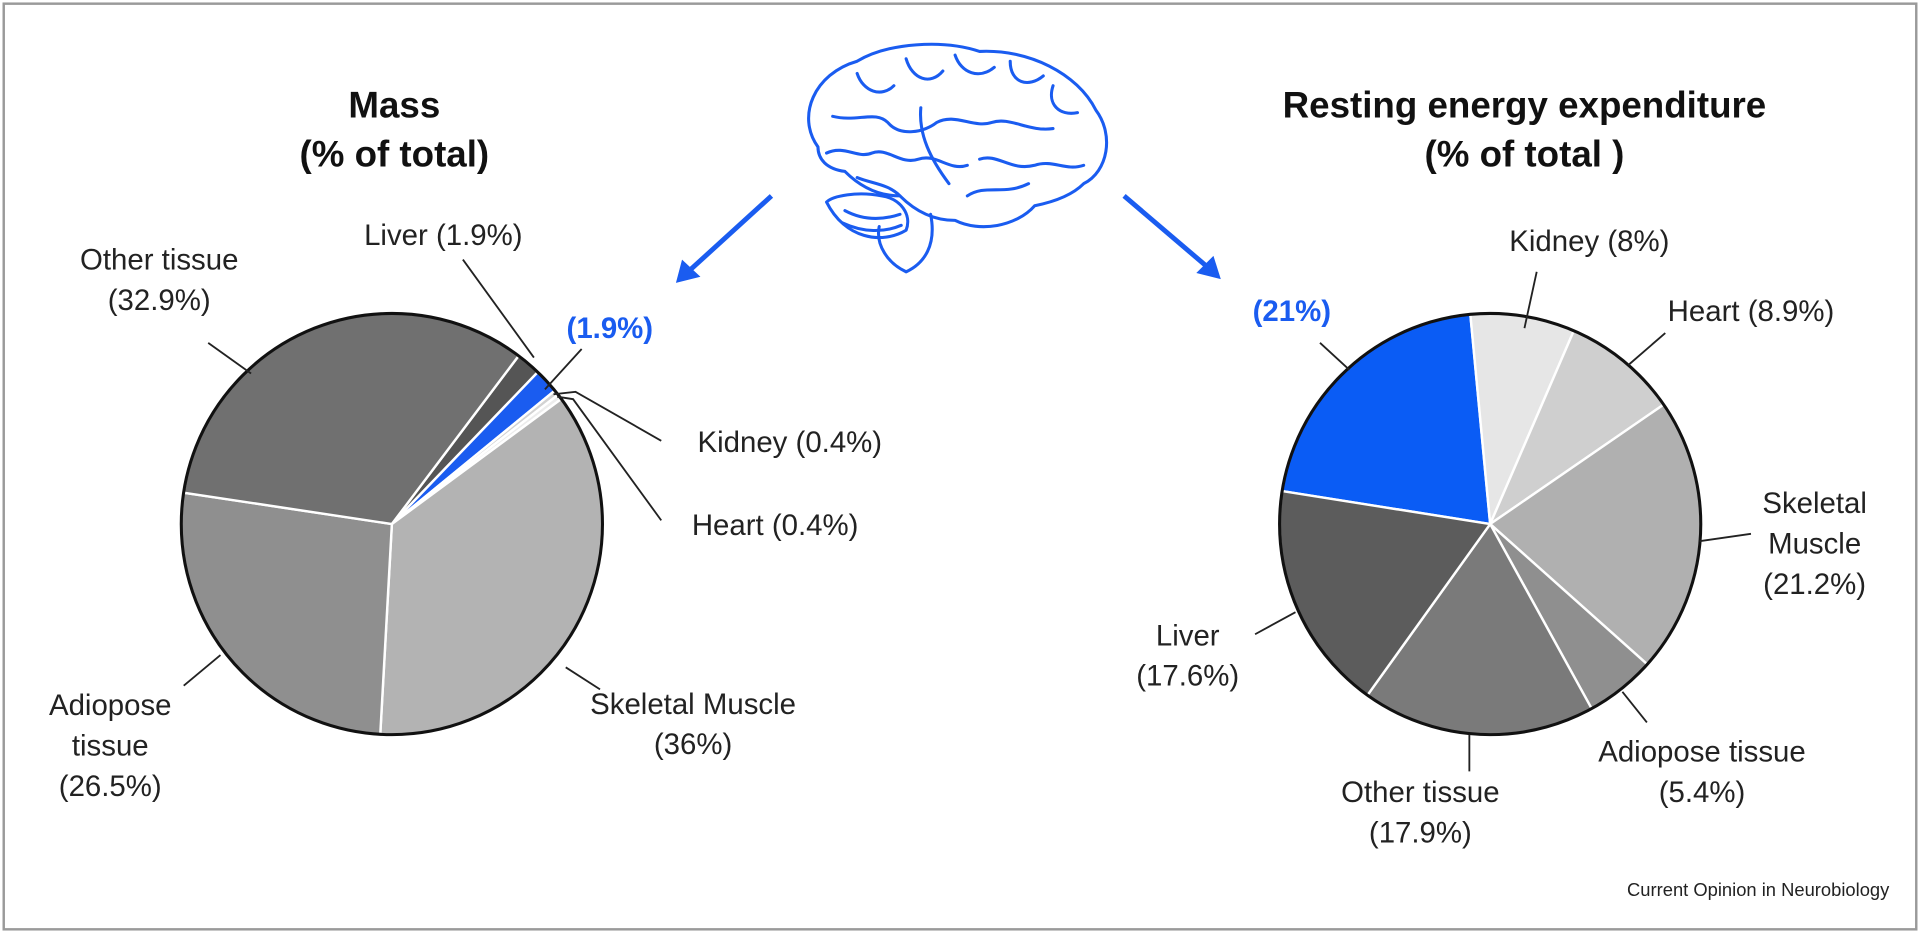 This screenshot has height=933, width=1920. Describe the element at coordinates (1815, 585) in the screenshot. I see `slice-value-label: (21.2%)` at that location.